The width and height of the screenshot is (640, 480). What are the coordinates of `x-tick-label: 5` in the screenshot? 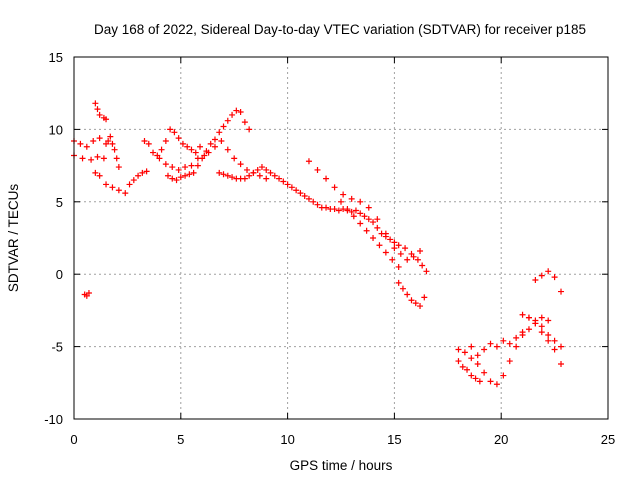 It's located at (180, 439).